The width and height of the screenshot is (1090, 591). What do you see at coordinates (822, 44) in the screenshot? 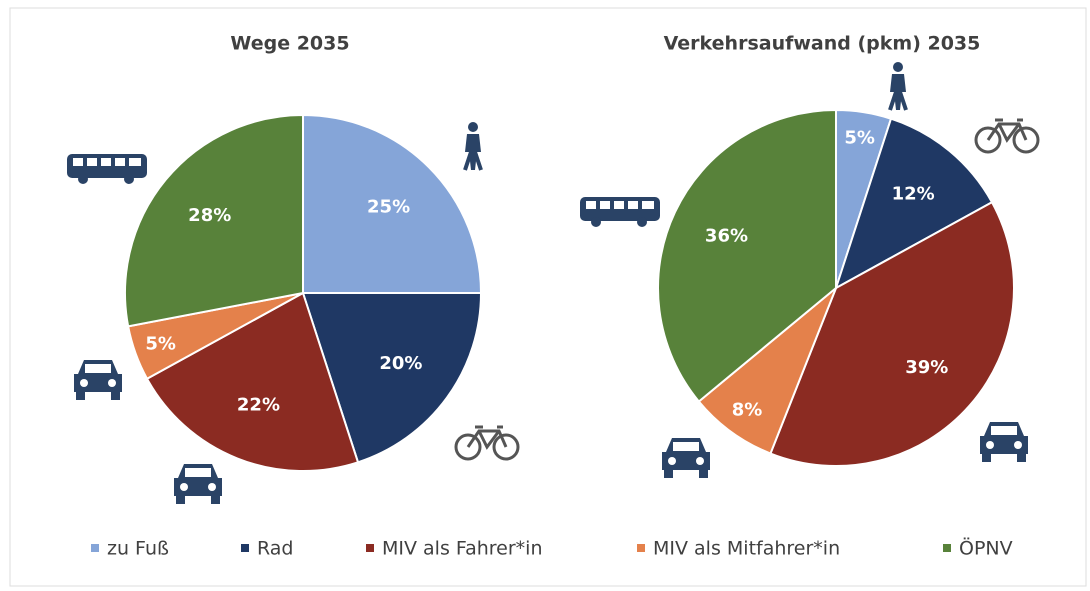
I see `chart-title: Verkehrsaufwand (pkm) 2035` at bounding box center [822, 44].